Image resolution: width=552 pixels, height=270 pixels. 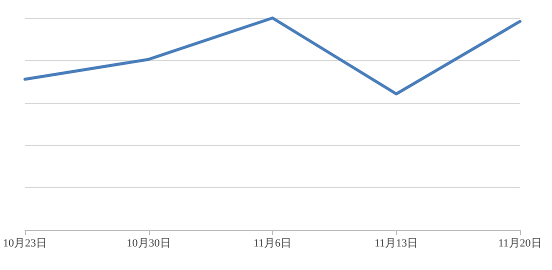 I want to click on x-tick-label: 11月13日, so click(x=396, y=244).